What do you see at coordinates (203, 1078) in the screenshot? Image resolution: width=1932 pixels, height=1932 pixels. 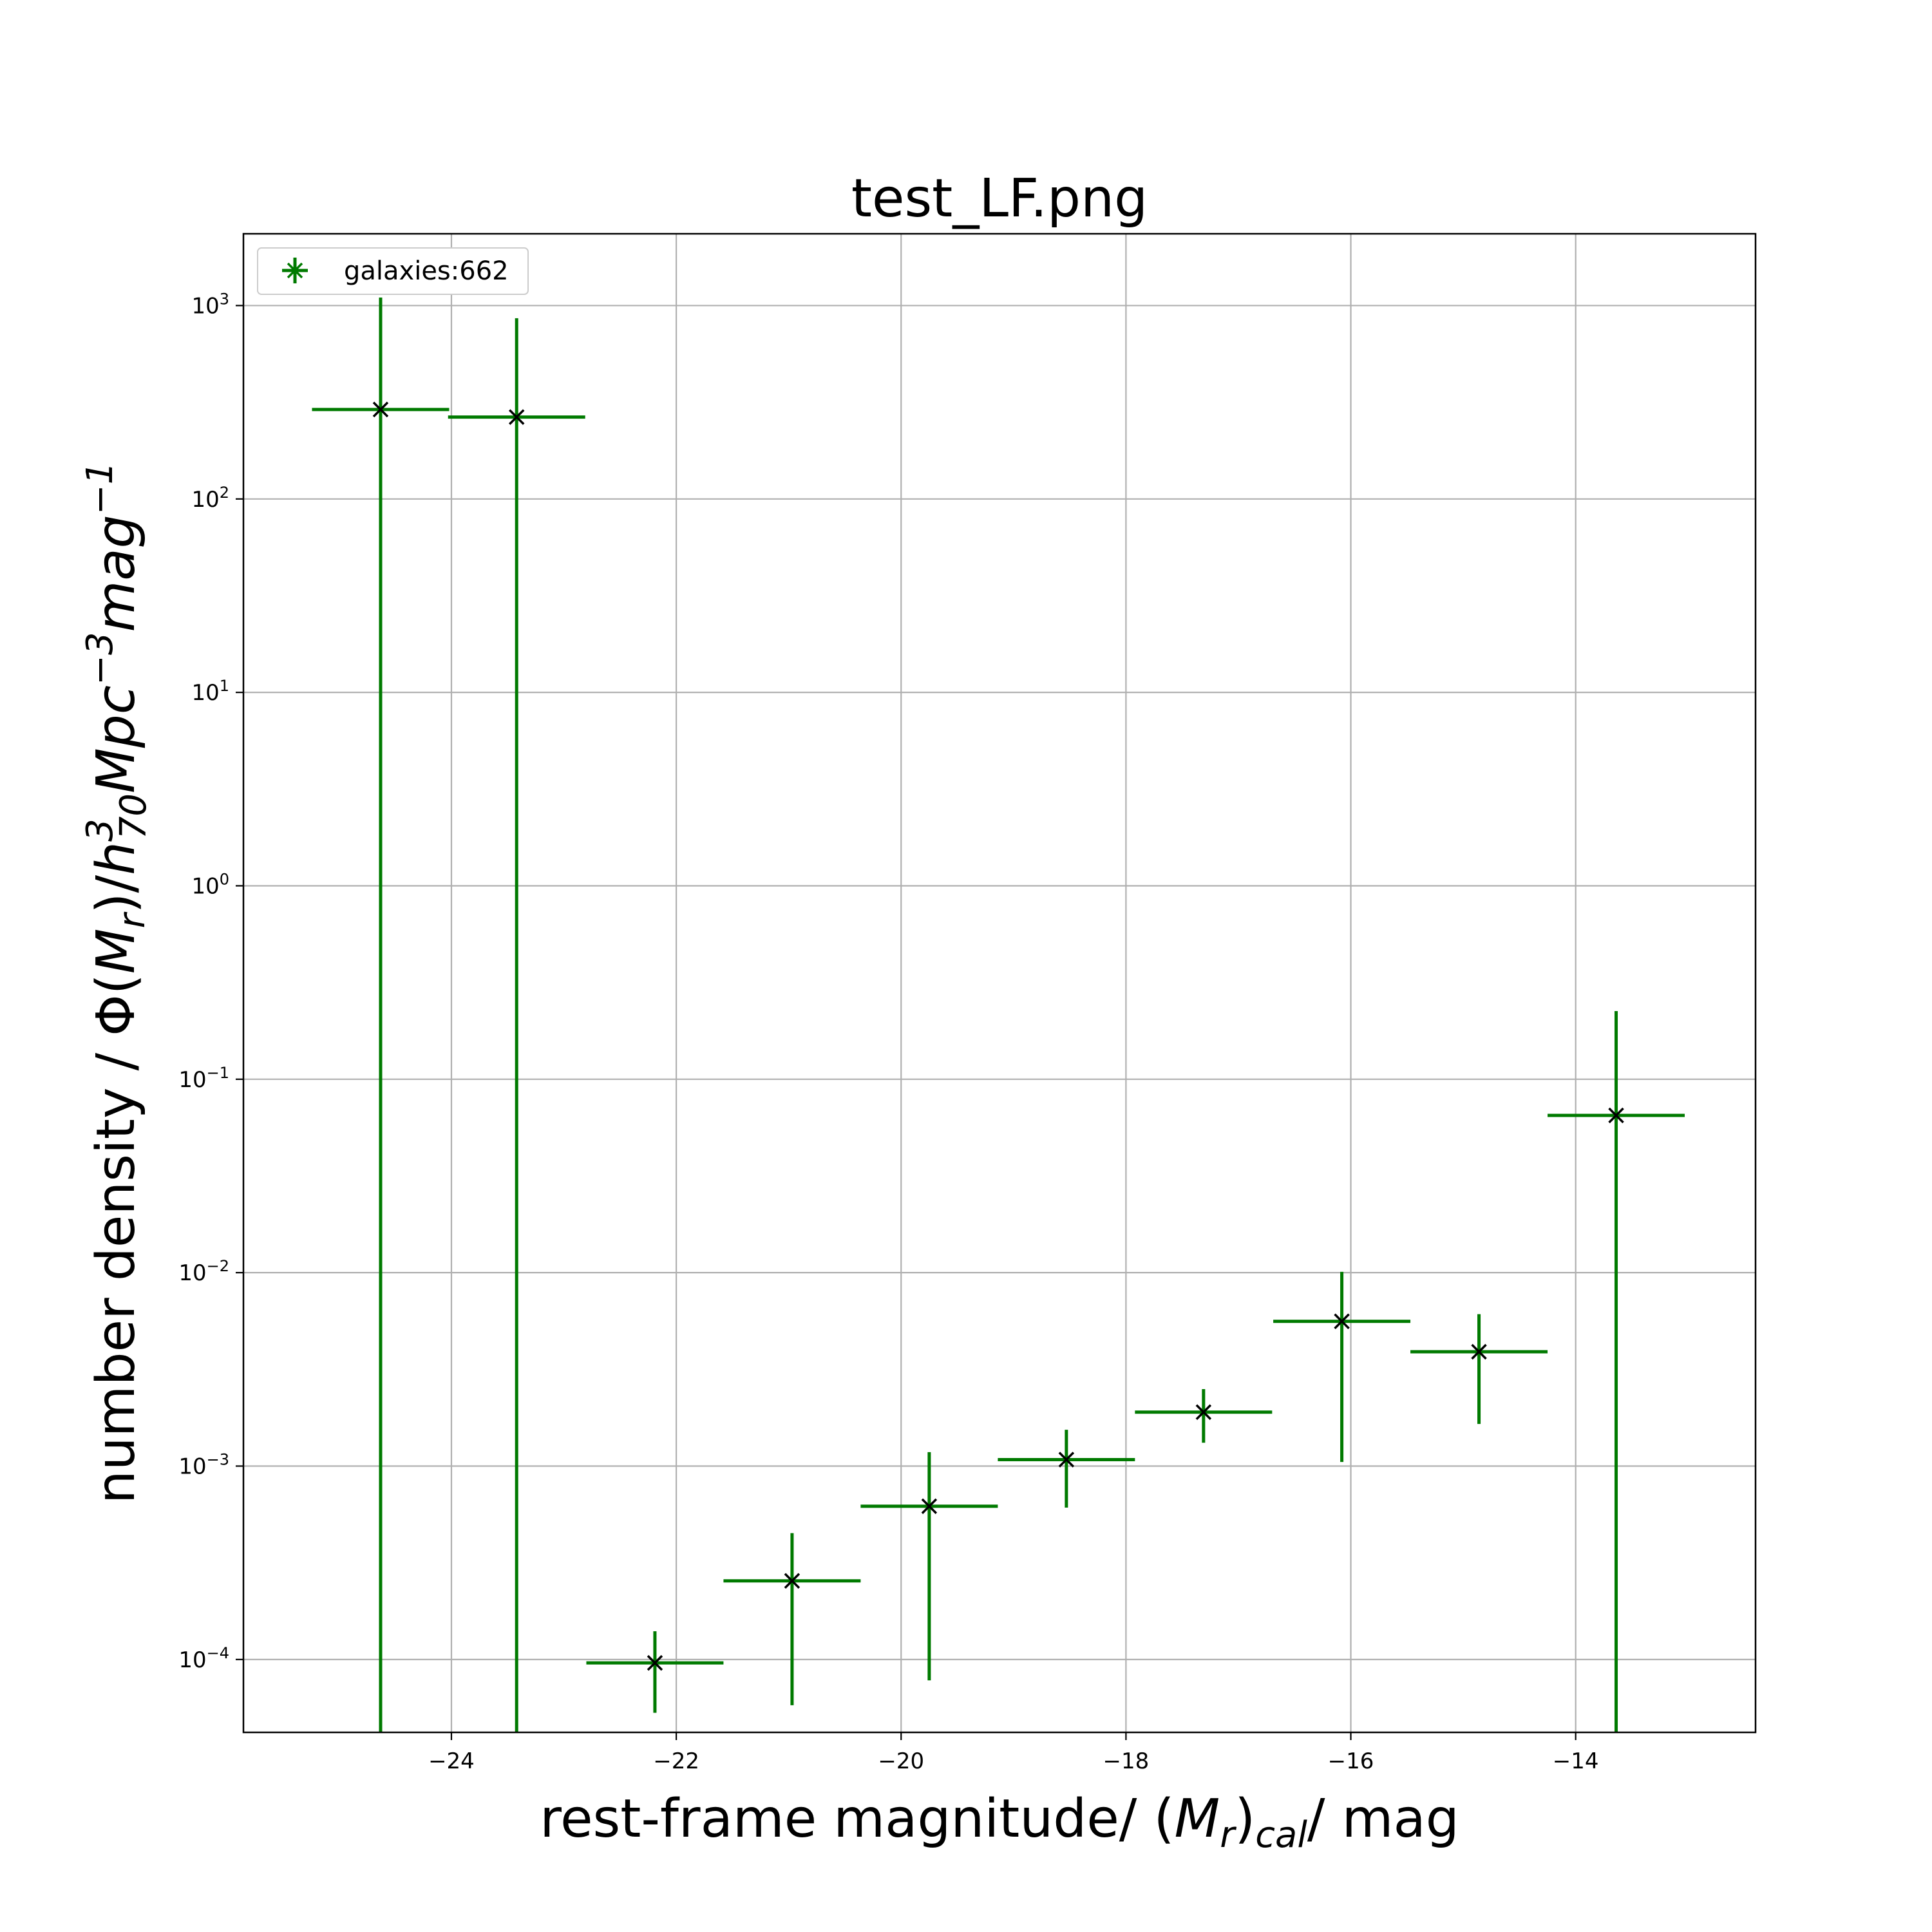 I see `y-tick-label: 10⁻¹` at bounding box center [203, 1078].